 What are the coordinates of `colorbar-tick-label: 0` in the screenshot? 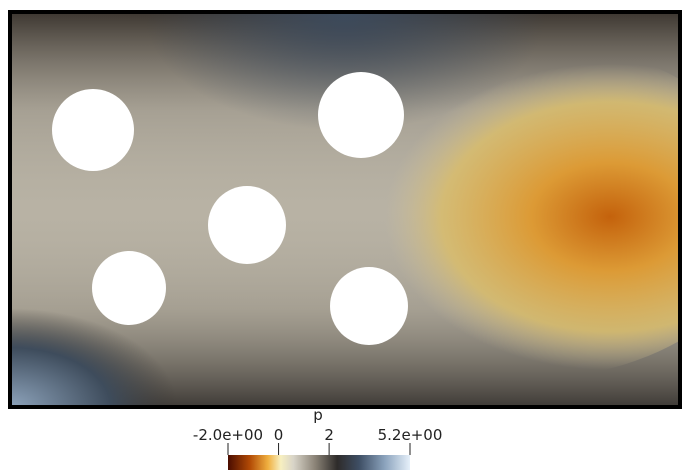 It's located at (279, 435).